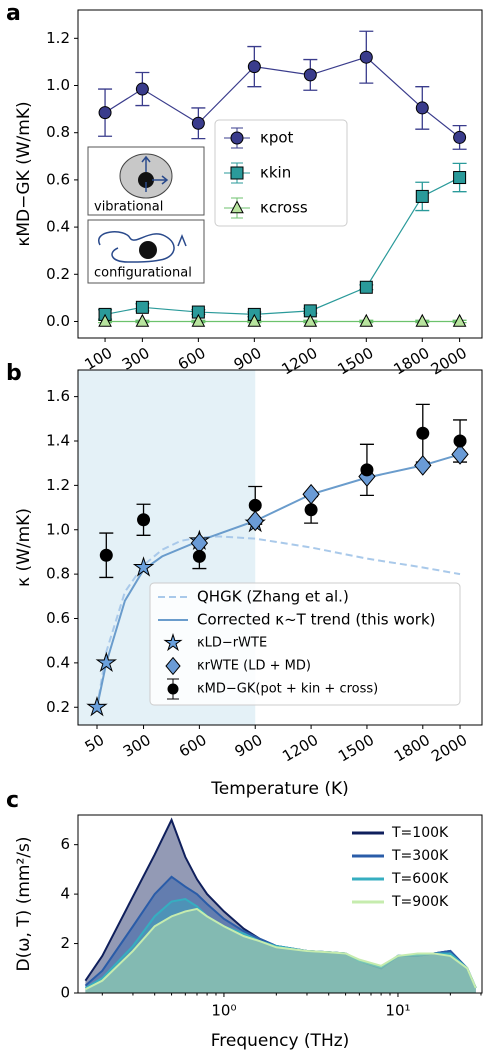 This screenshot has height=1061, width=486. What do you see at coordinates (420, 879) in the screenshot?
I see `legend-label: T=600K` at bounding box center [420, 879].